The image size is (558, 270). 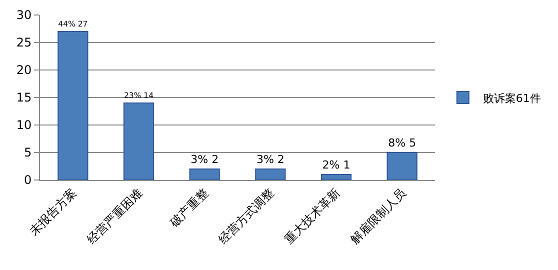 I want to click on y-tick-label: 0, so click(x=28, y=180).